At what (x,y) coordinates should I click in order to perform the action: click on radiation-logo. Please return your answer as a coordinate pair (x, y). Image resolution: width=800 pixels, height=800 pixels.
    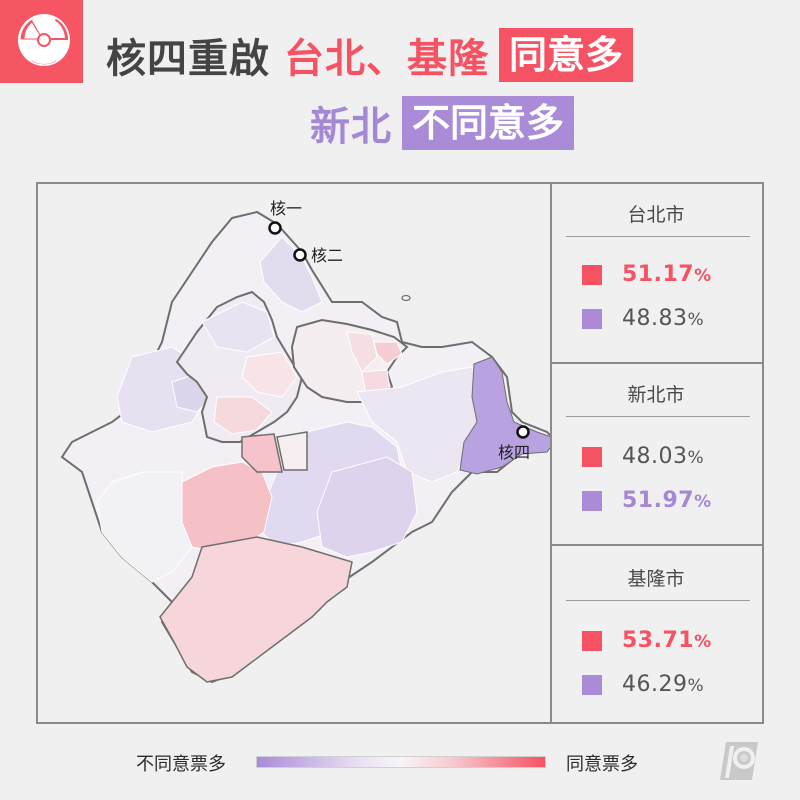
    Looking at the image, I should click on (41, 41).